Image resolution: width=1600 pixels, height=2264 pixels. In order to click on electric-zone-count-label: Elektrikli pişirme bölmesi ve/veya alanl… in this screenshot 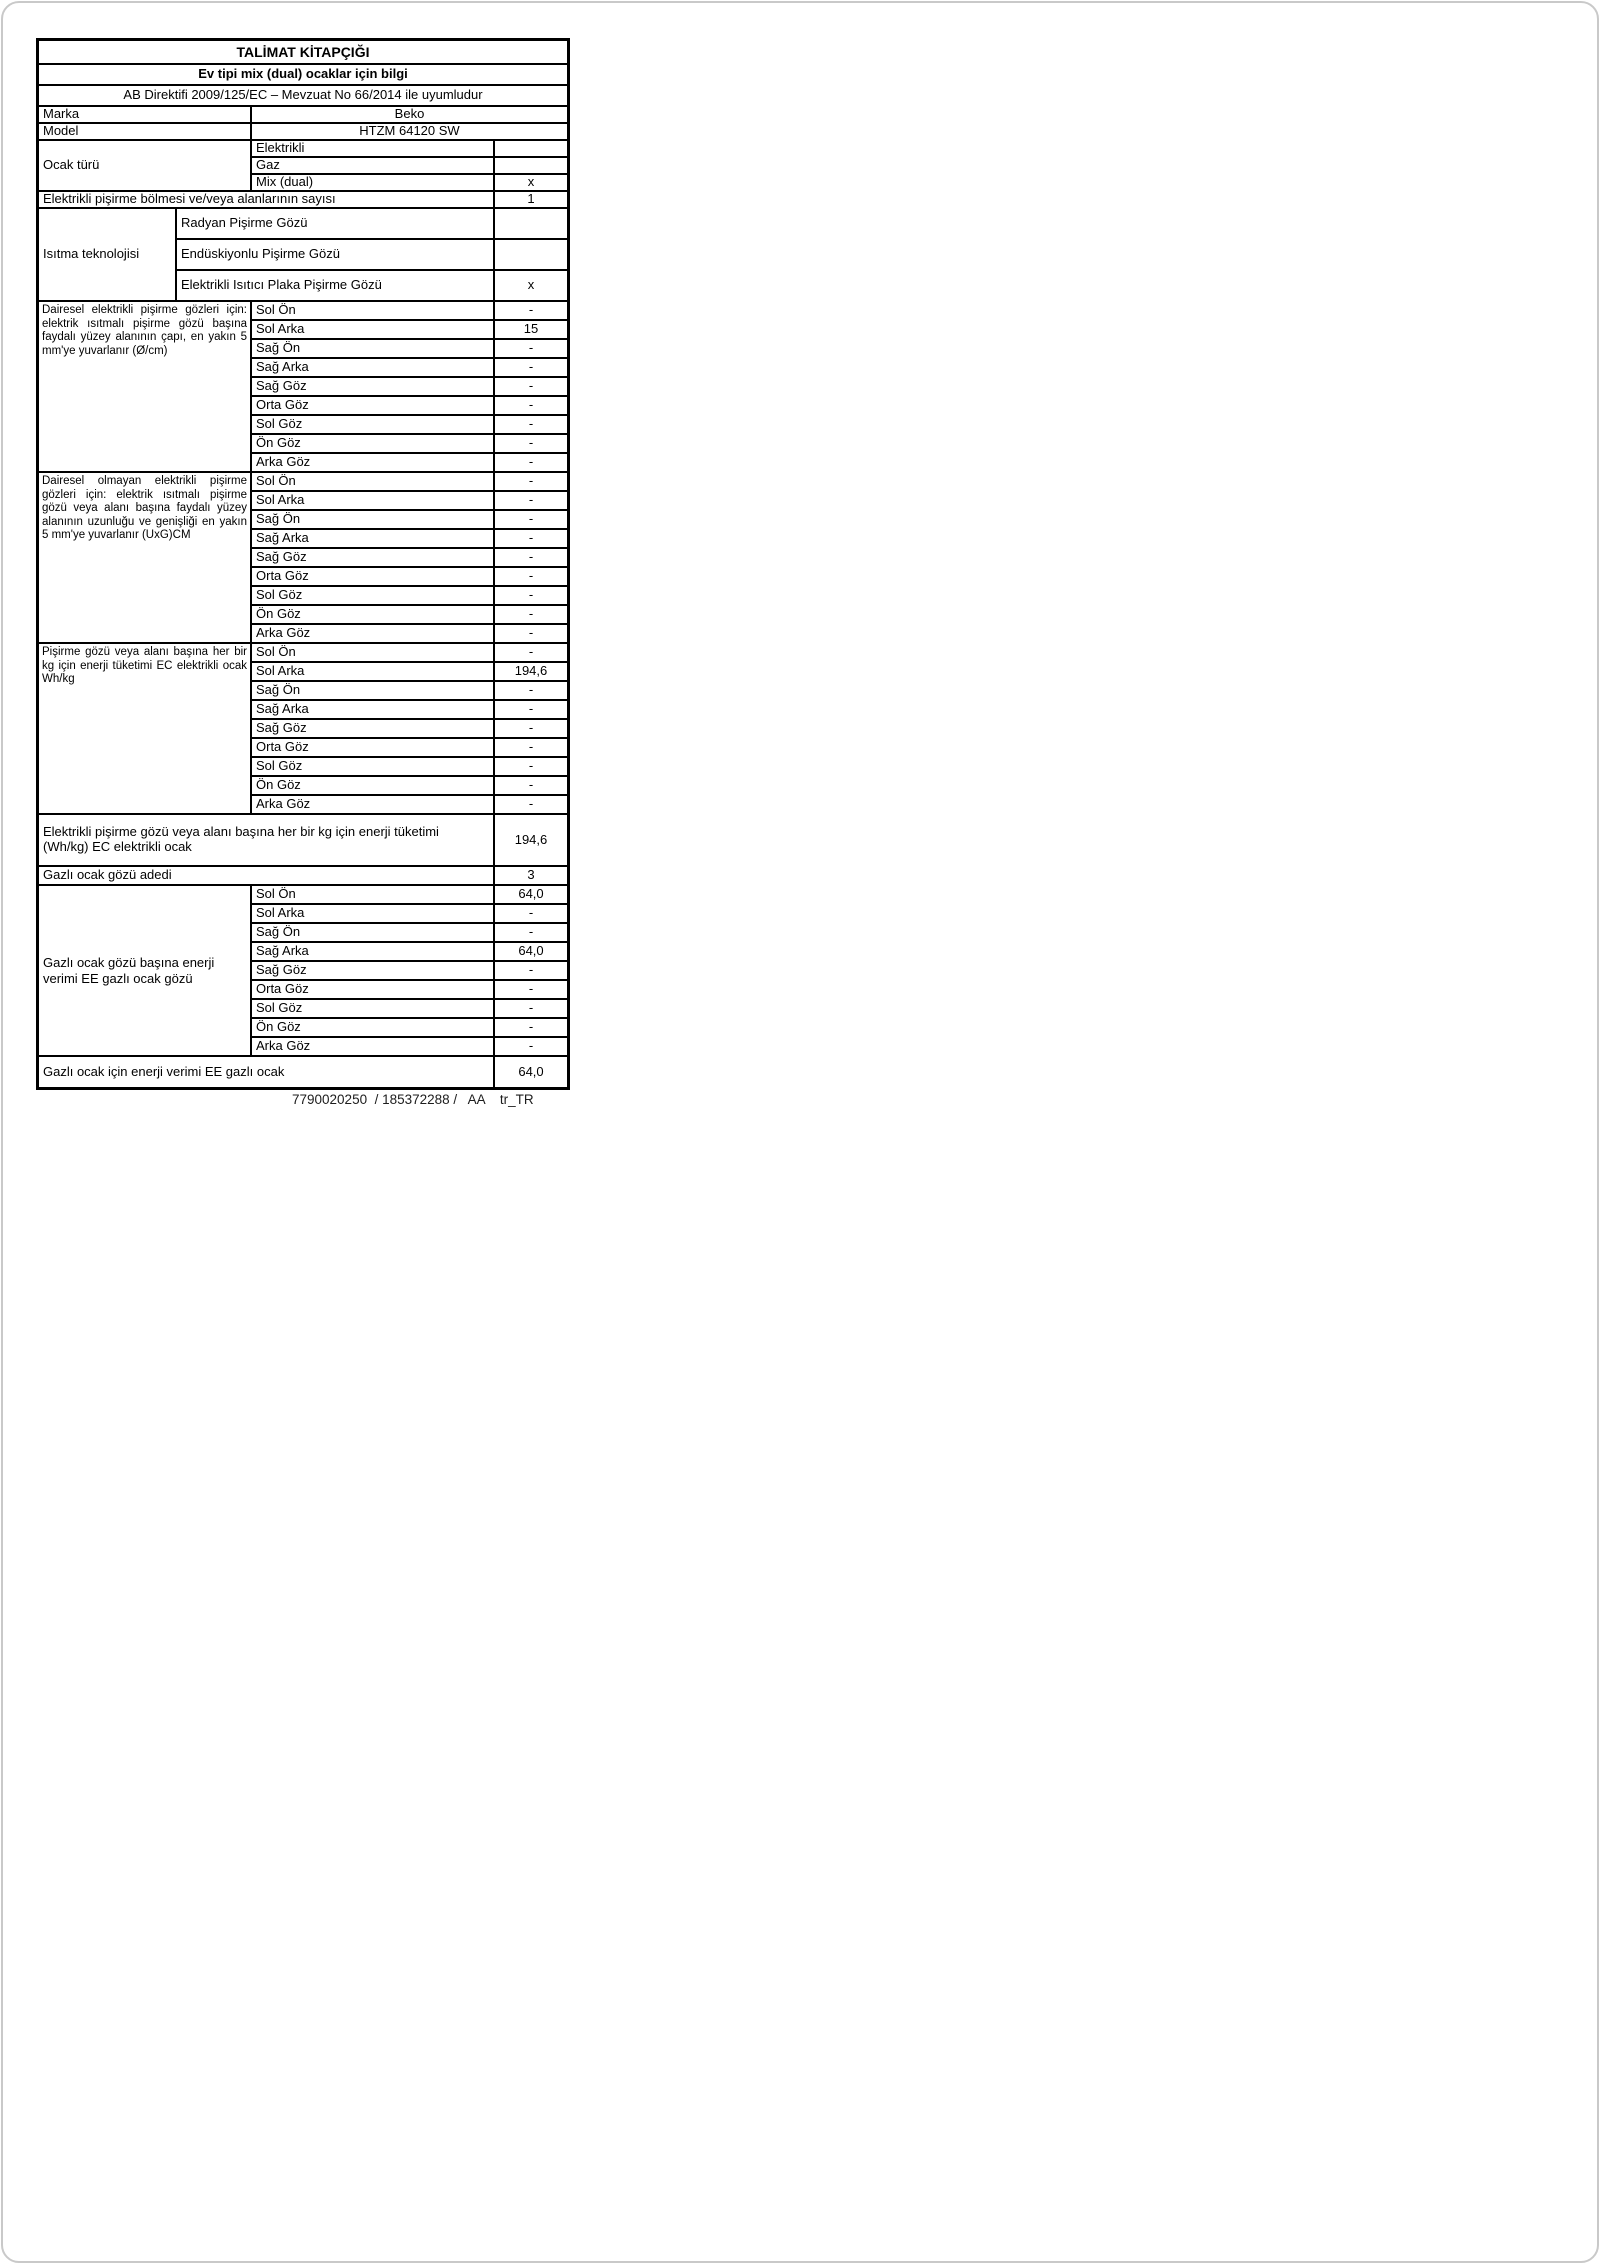, I will do `click(189, 199)`.